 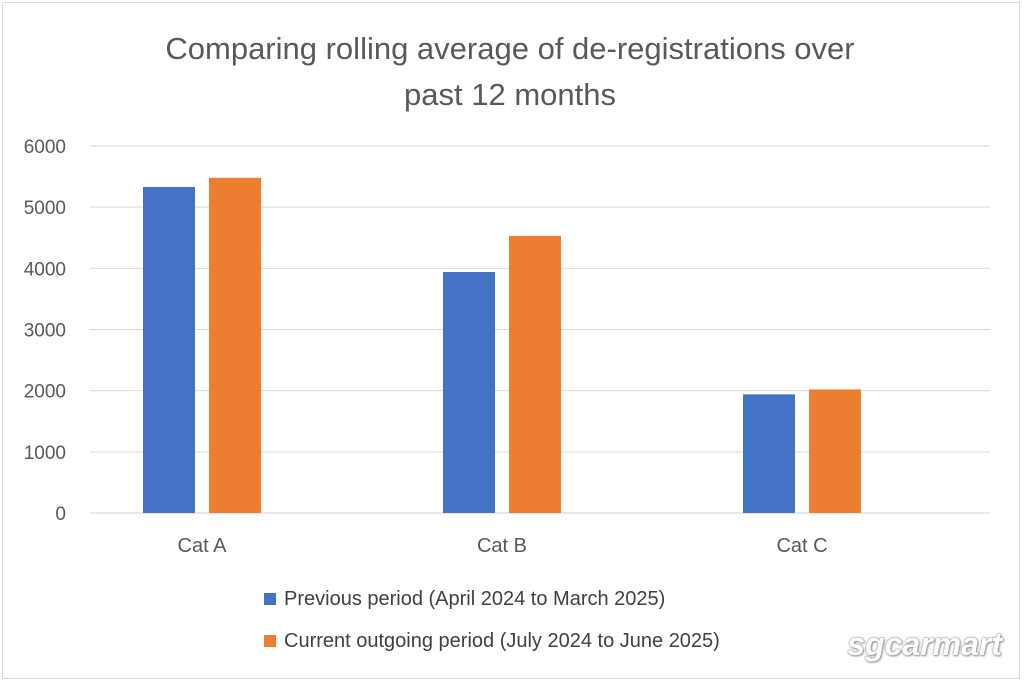 I want to click on x-tick-label-cat-a: Cat A, so click(x=203, y=546).